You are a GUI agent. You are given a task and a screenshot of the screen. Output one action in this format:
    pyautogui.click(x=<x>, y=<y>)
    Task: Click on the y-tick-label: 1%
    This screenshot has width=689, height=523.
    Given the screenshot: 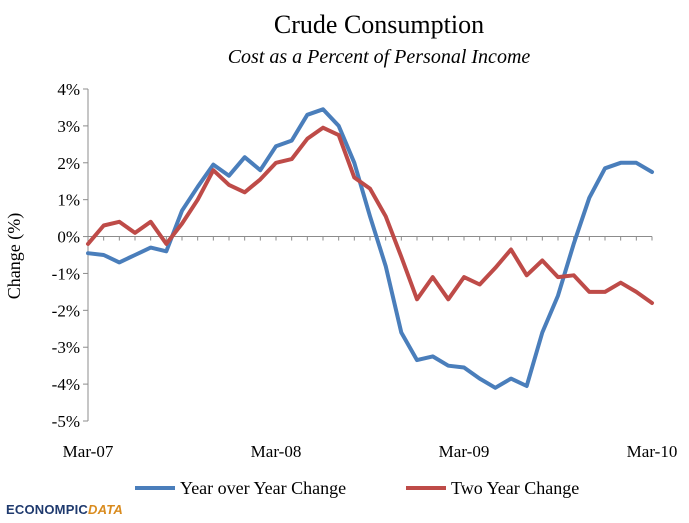 What is the action you would take?
    pyautogui.click(x=68, y=200)
    